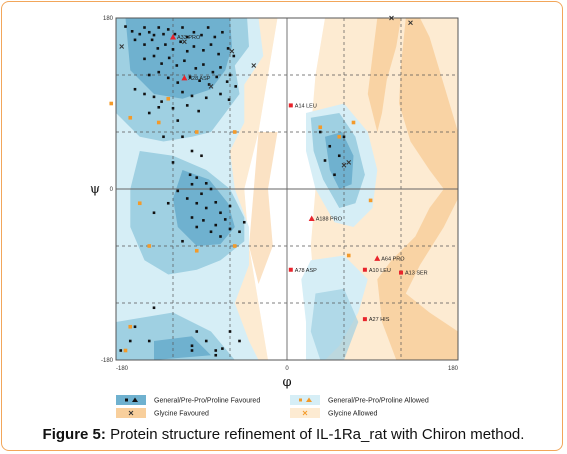 The width and height of the screenshot is (567, 454). Describe the element at coordinates (339, 160) in the screenshot. I see `region-general-core-left-alpha` at that location.